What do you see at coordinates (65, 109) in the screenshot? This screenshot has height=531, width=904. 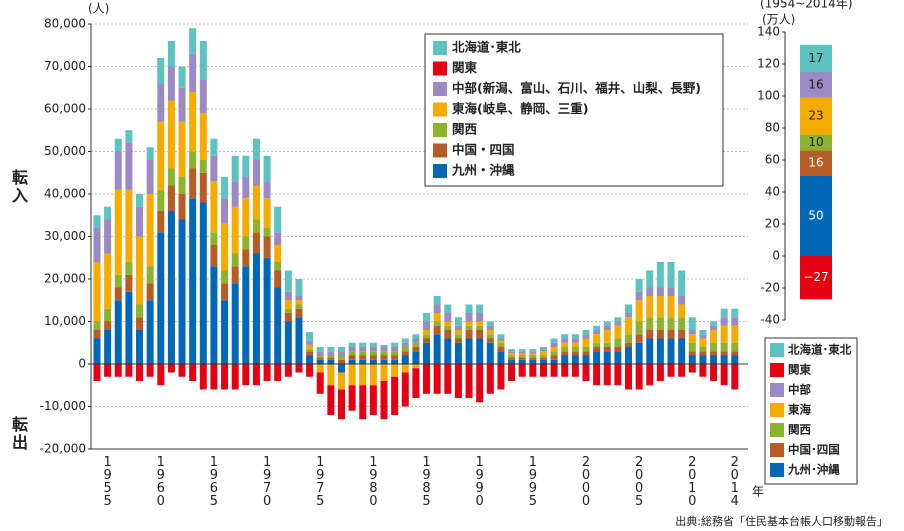 I see `y-tick-label: 60,000` at bounding box center [65, 109].